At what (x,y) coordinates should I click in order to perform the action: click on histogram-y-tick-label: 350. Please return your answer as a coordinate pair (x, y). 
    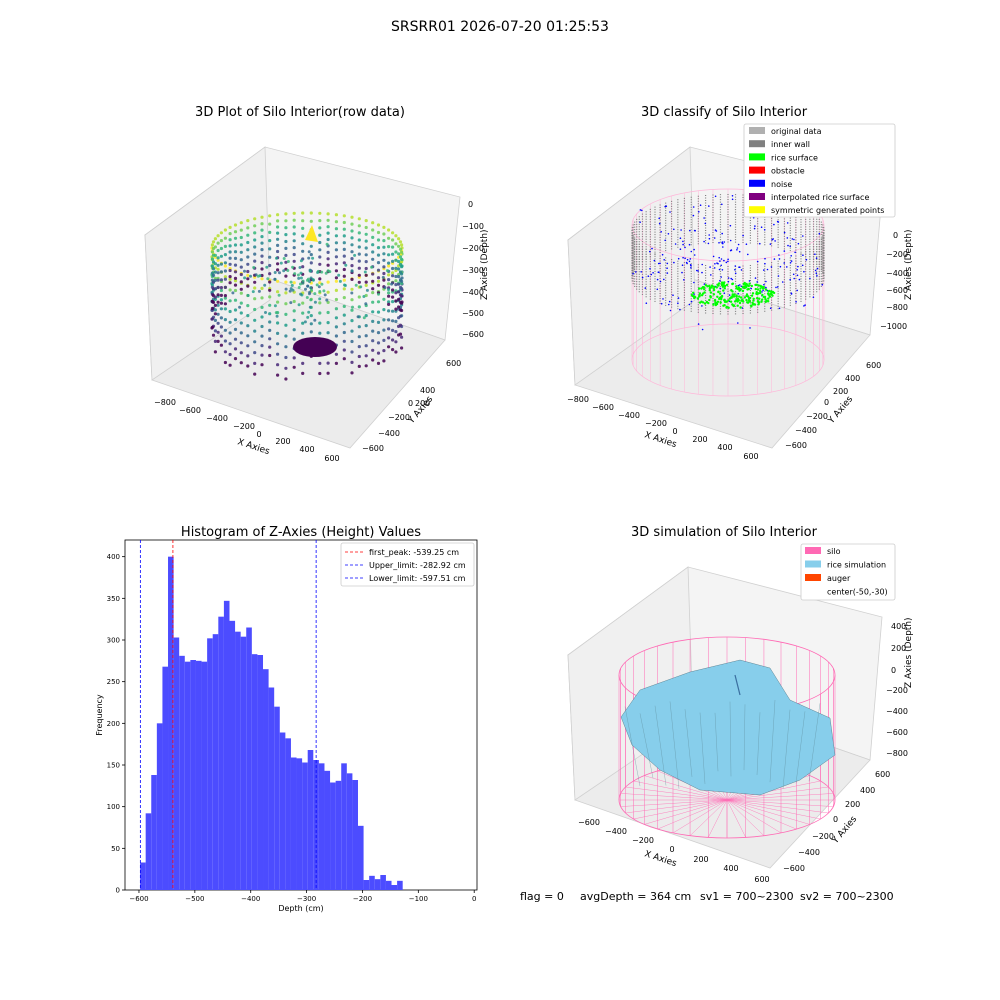
    Looking at the image, I should click on (113, 599).